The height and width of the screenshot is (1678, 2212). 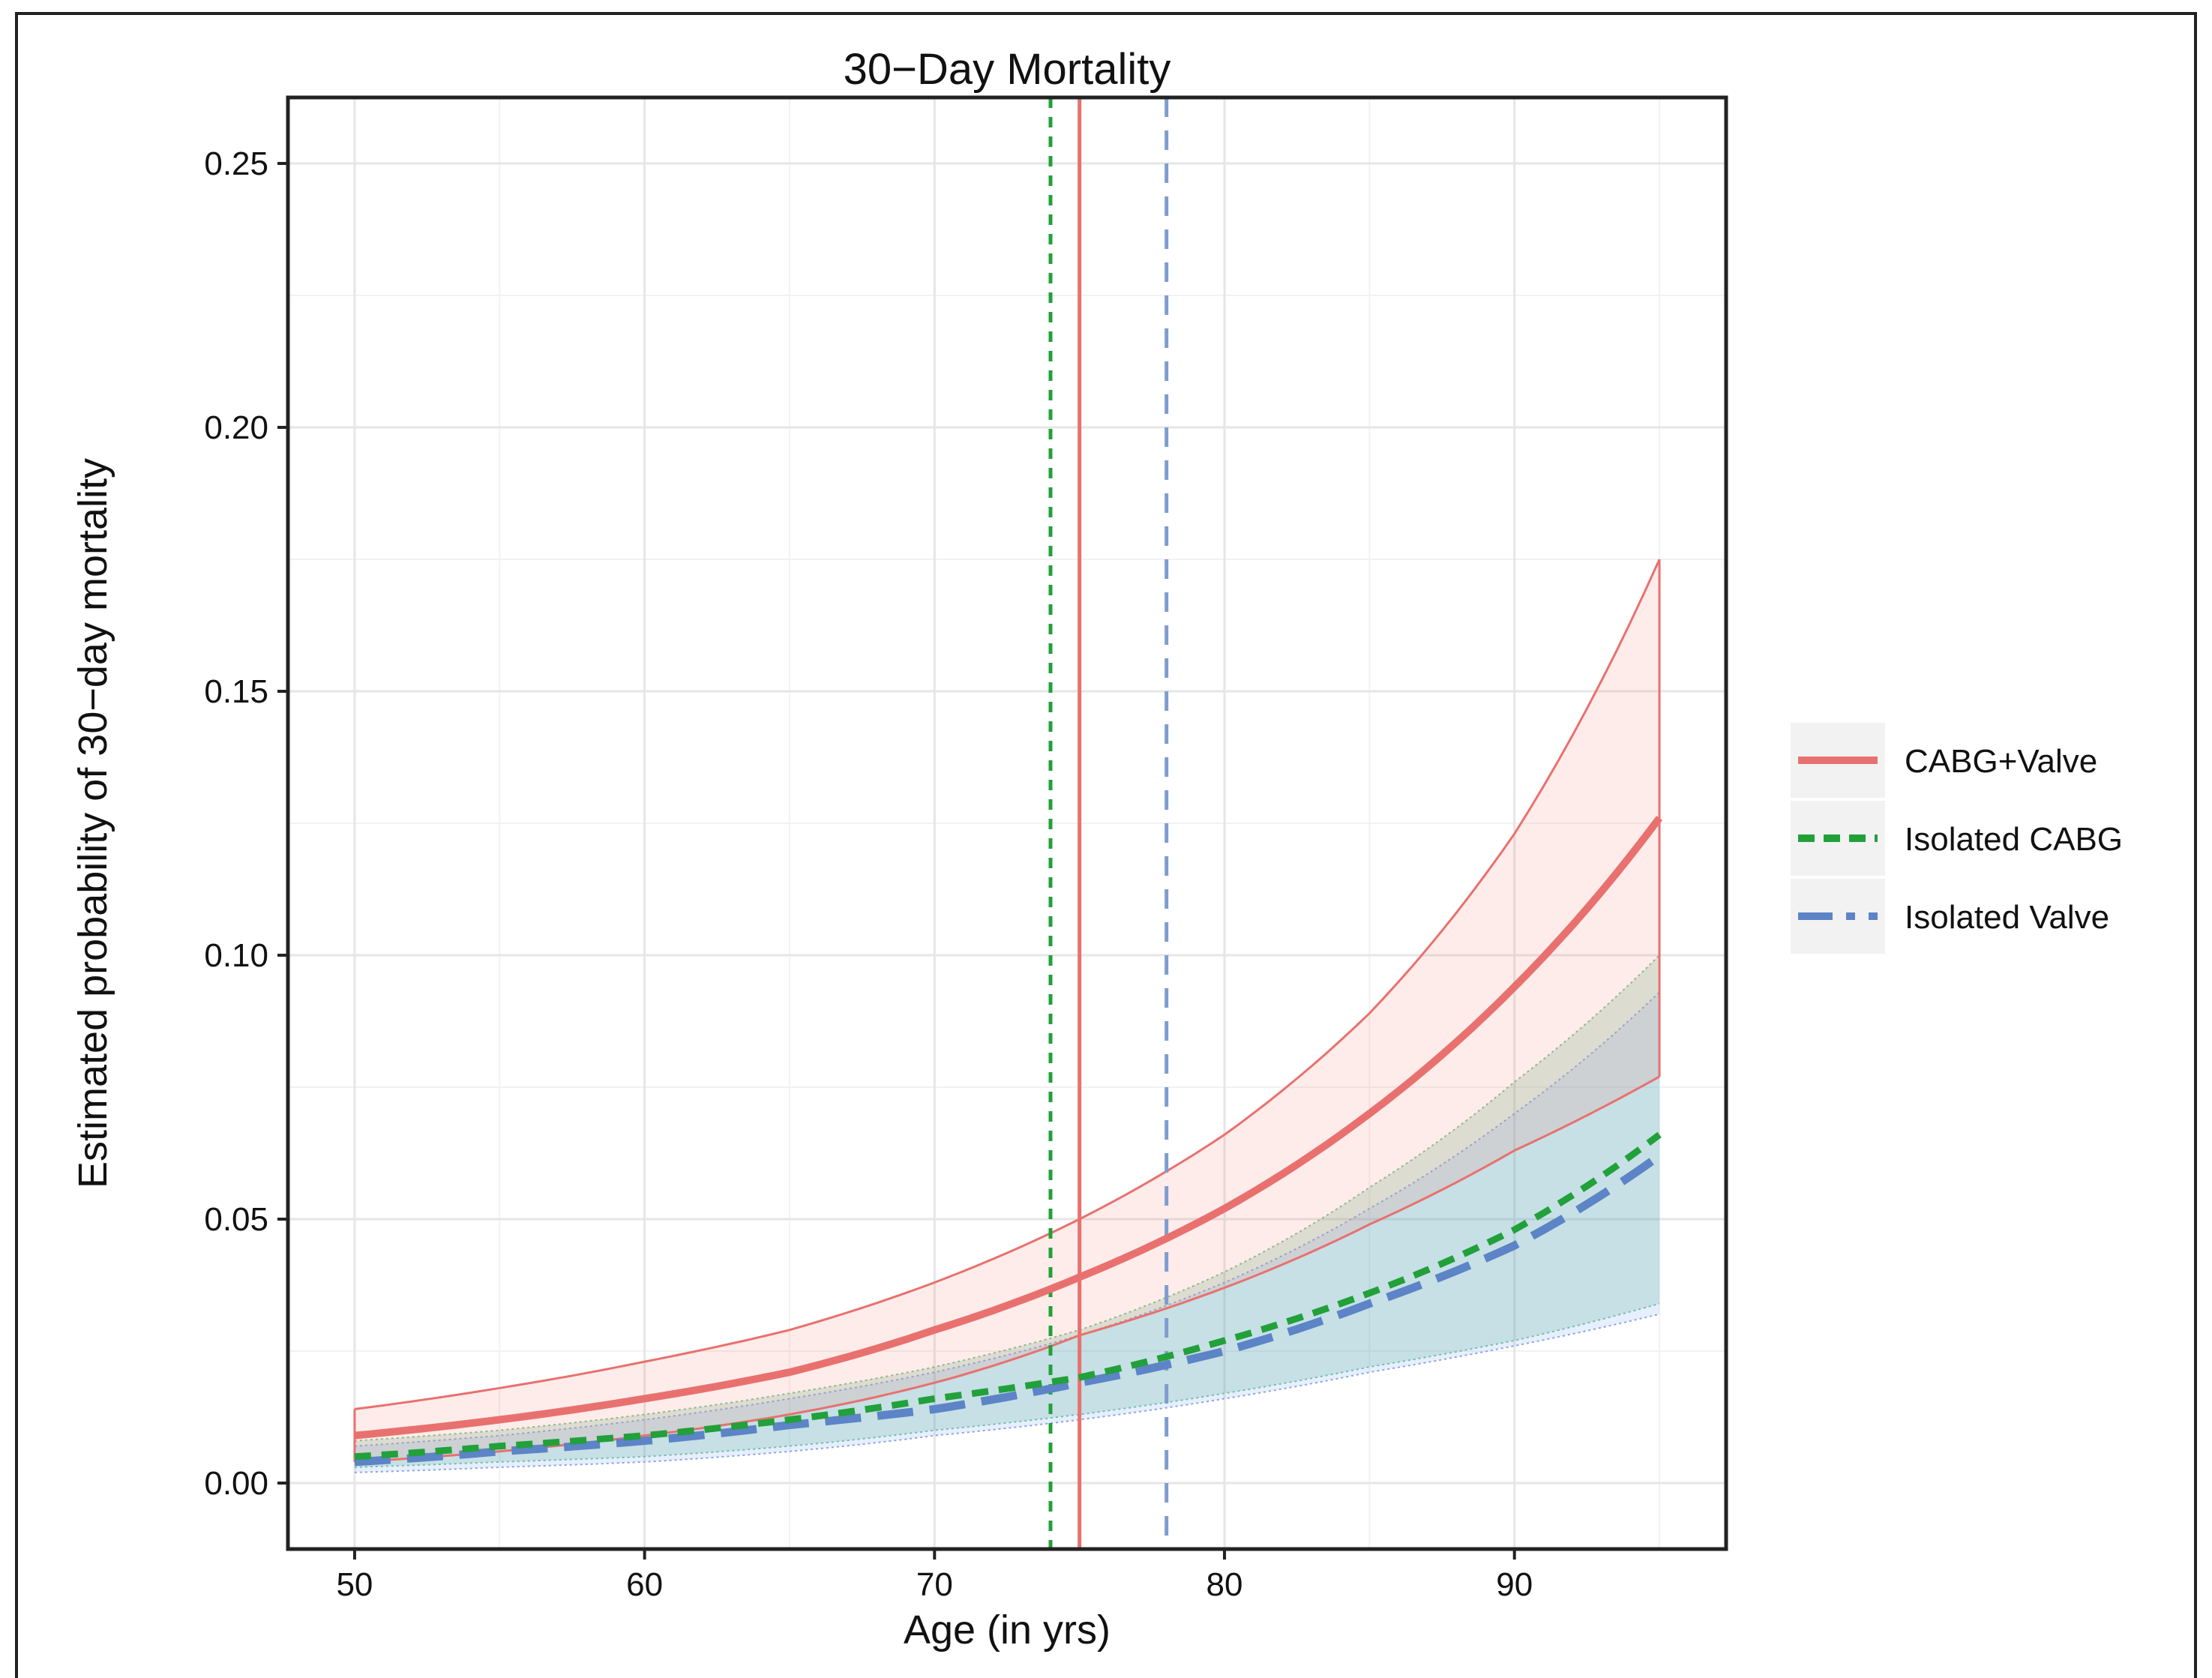 I want to click on isolated-cabg-line, so click(x=1008, y=1296).